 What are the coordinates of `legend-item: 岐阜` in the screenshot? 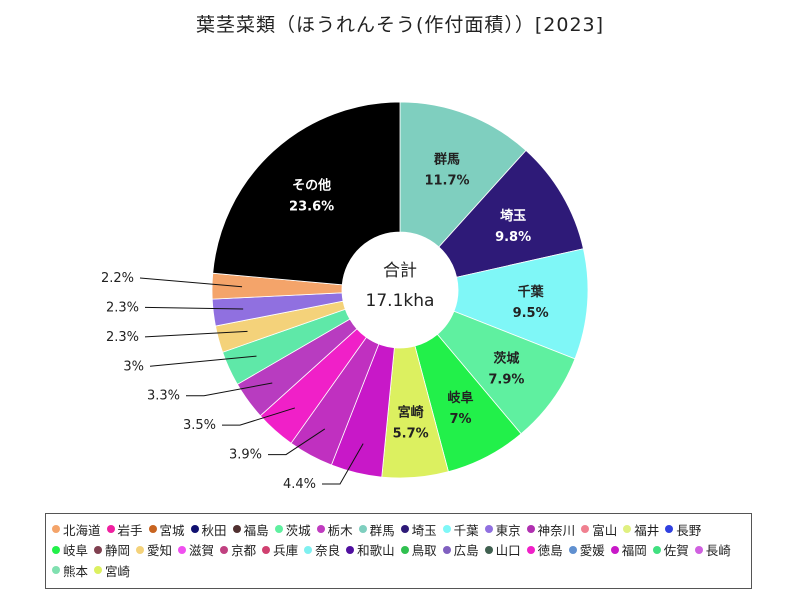 It's located at (70, 549).